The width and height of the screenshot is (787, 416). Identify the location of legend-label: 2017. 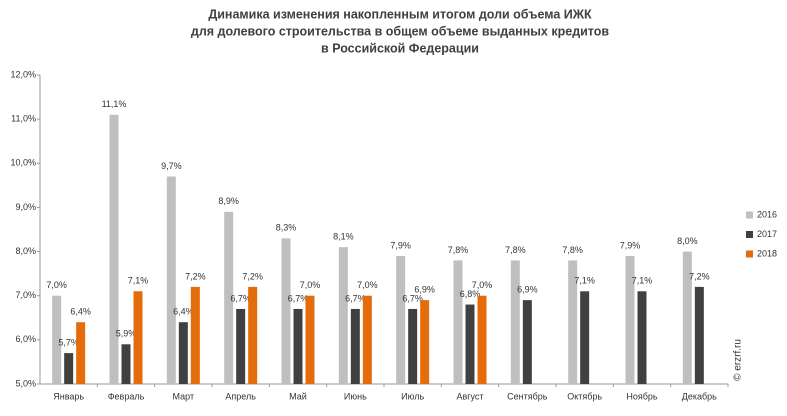
(767, 234).